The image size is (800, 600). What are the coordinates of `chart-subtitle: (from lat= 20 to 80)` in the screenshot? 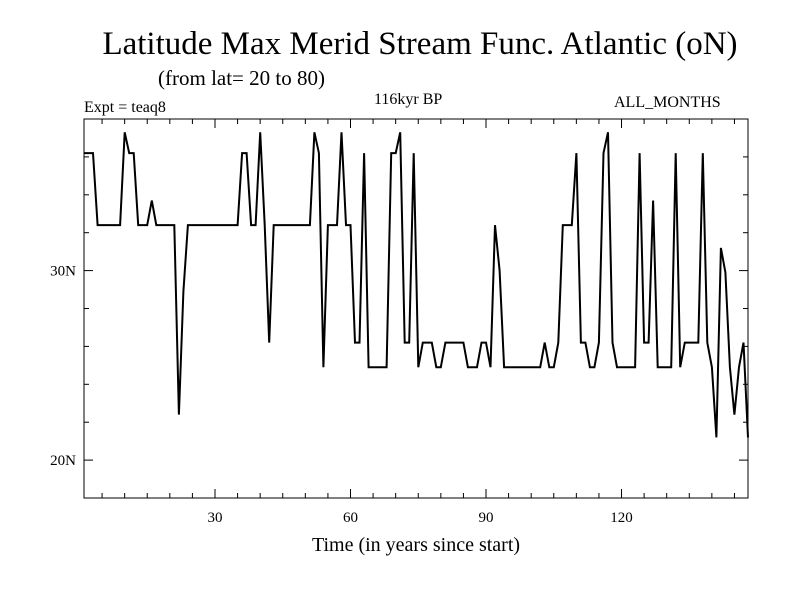 It's located at (241, 78).